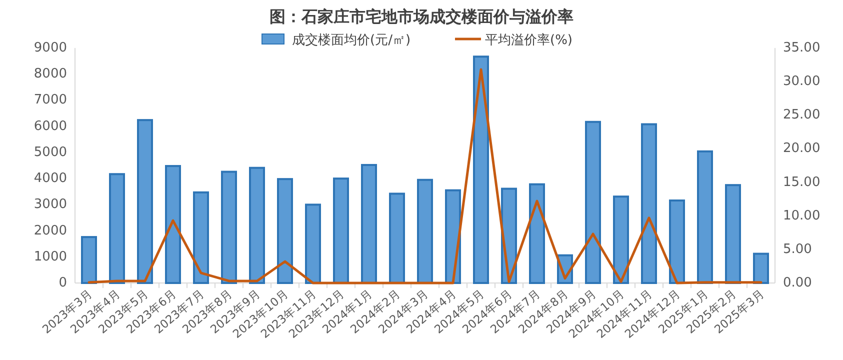 The image size is (843, 360). What do you see at coordinates (801, 115) in the screenshot?
I see `y2-tick-label: 25.00` at bounding box center [801, 115].